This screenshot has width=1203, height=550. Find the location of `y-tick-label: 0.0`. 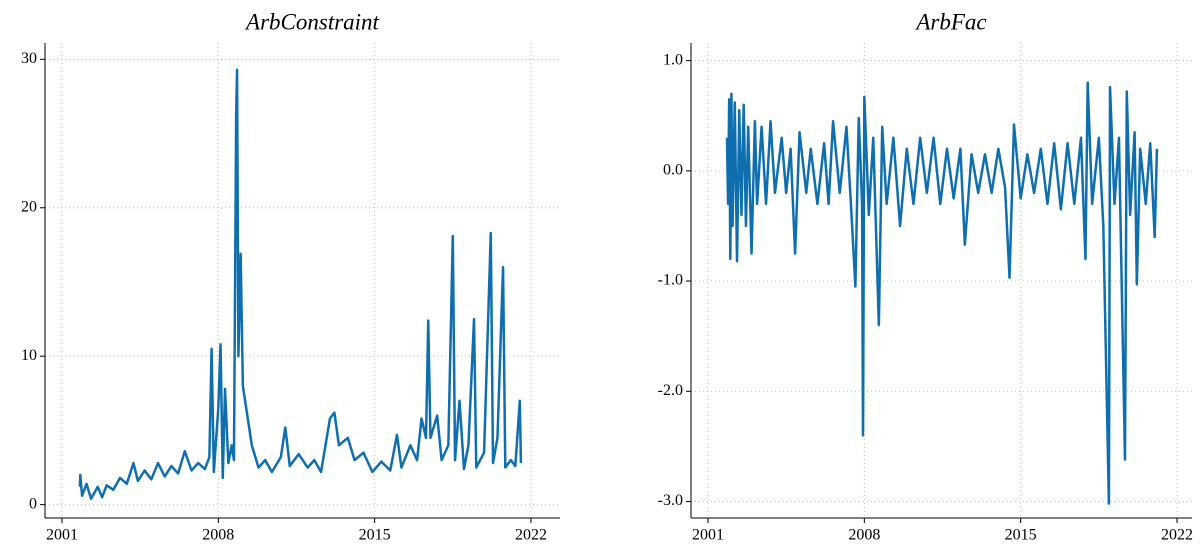

y-tick-label: 0.0 is located at coordinates (673, 170).